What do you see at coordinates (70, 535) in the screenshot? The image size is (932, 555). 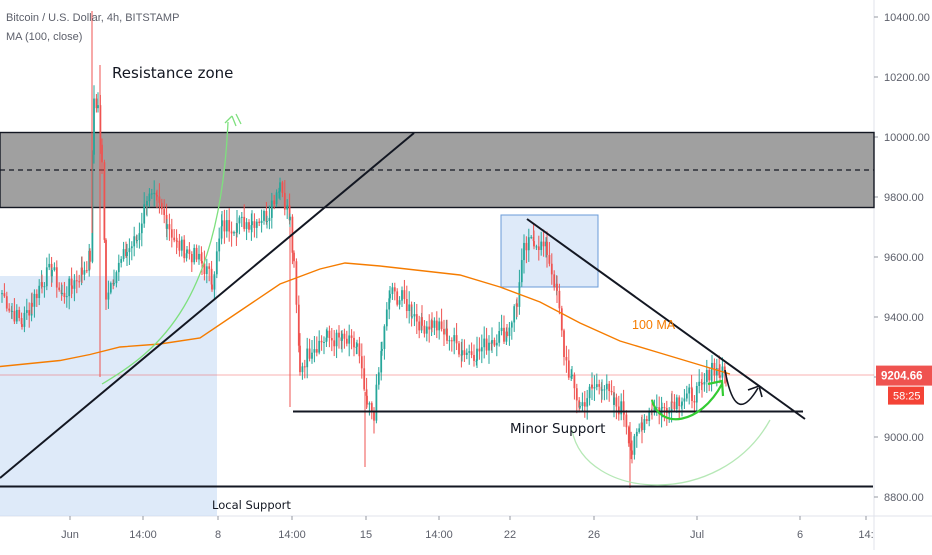 I see `time-tick-label: Jun` at bounding box center [70, 535].